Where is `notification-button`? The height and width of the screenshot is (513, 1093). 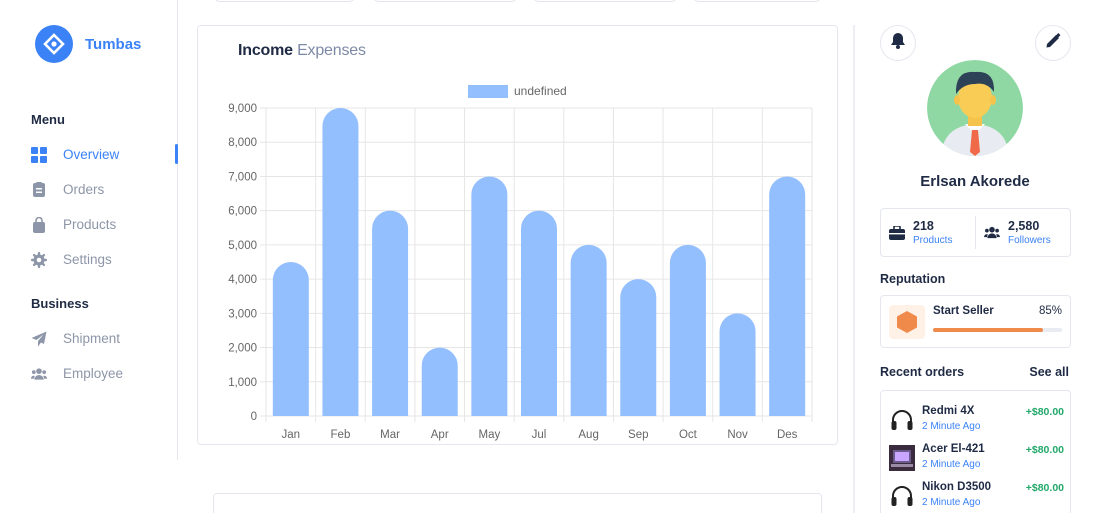
notification-button is located at coordinates (898, 43).